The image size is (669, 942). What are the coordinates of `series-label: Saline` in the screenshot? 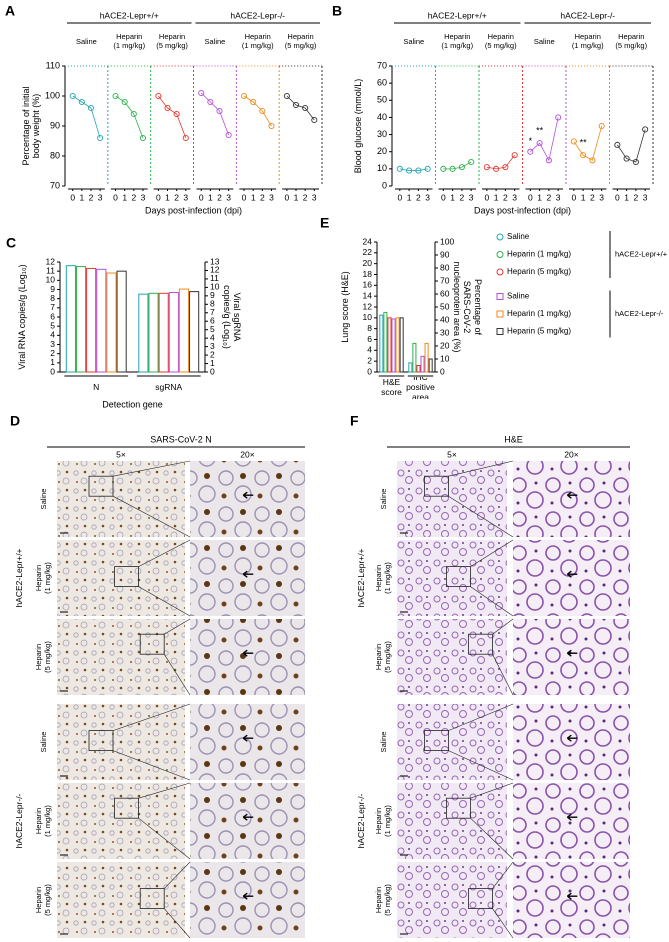 It's located at (544, 41).